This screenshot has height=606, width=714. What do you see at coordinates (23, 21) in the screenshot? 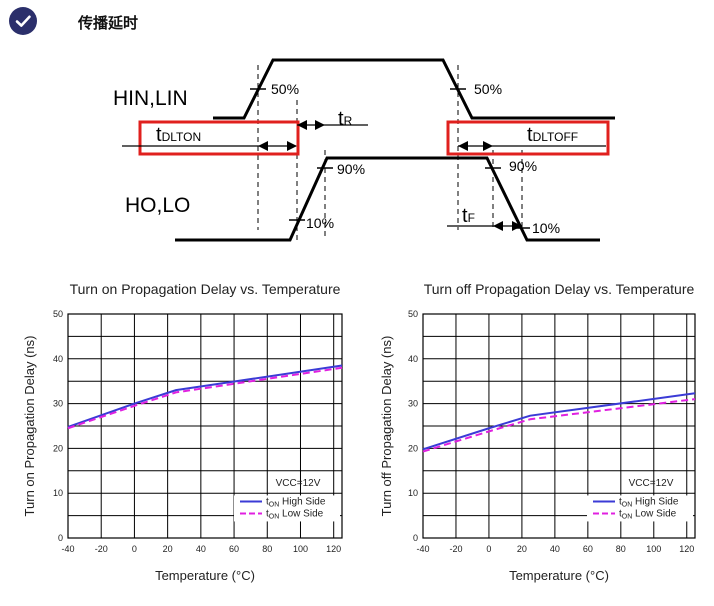
I see `check-icon` at bounding box center [23, 21].